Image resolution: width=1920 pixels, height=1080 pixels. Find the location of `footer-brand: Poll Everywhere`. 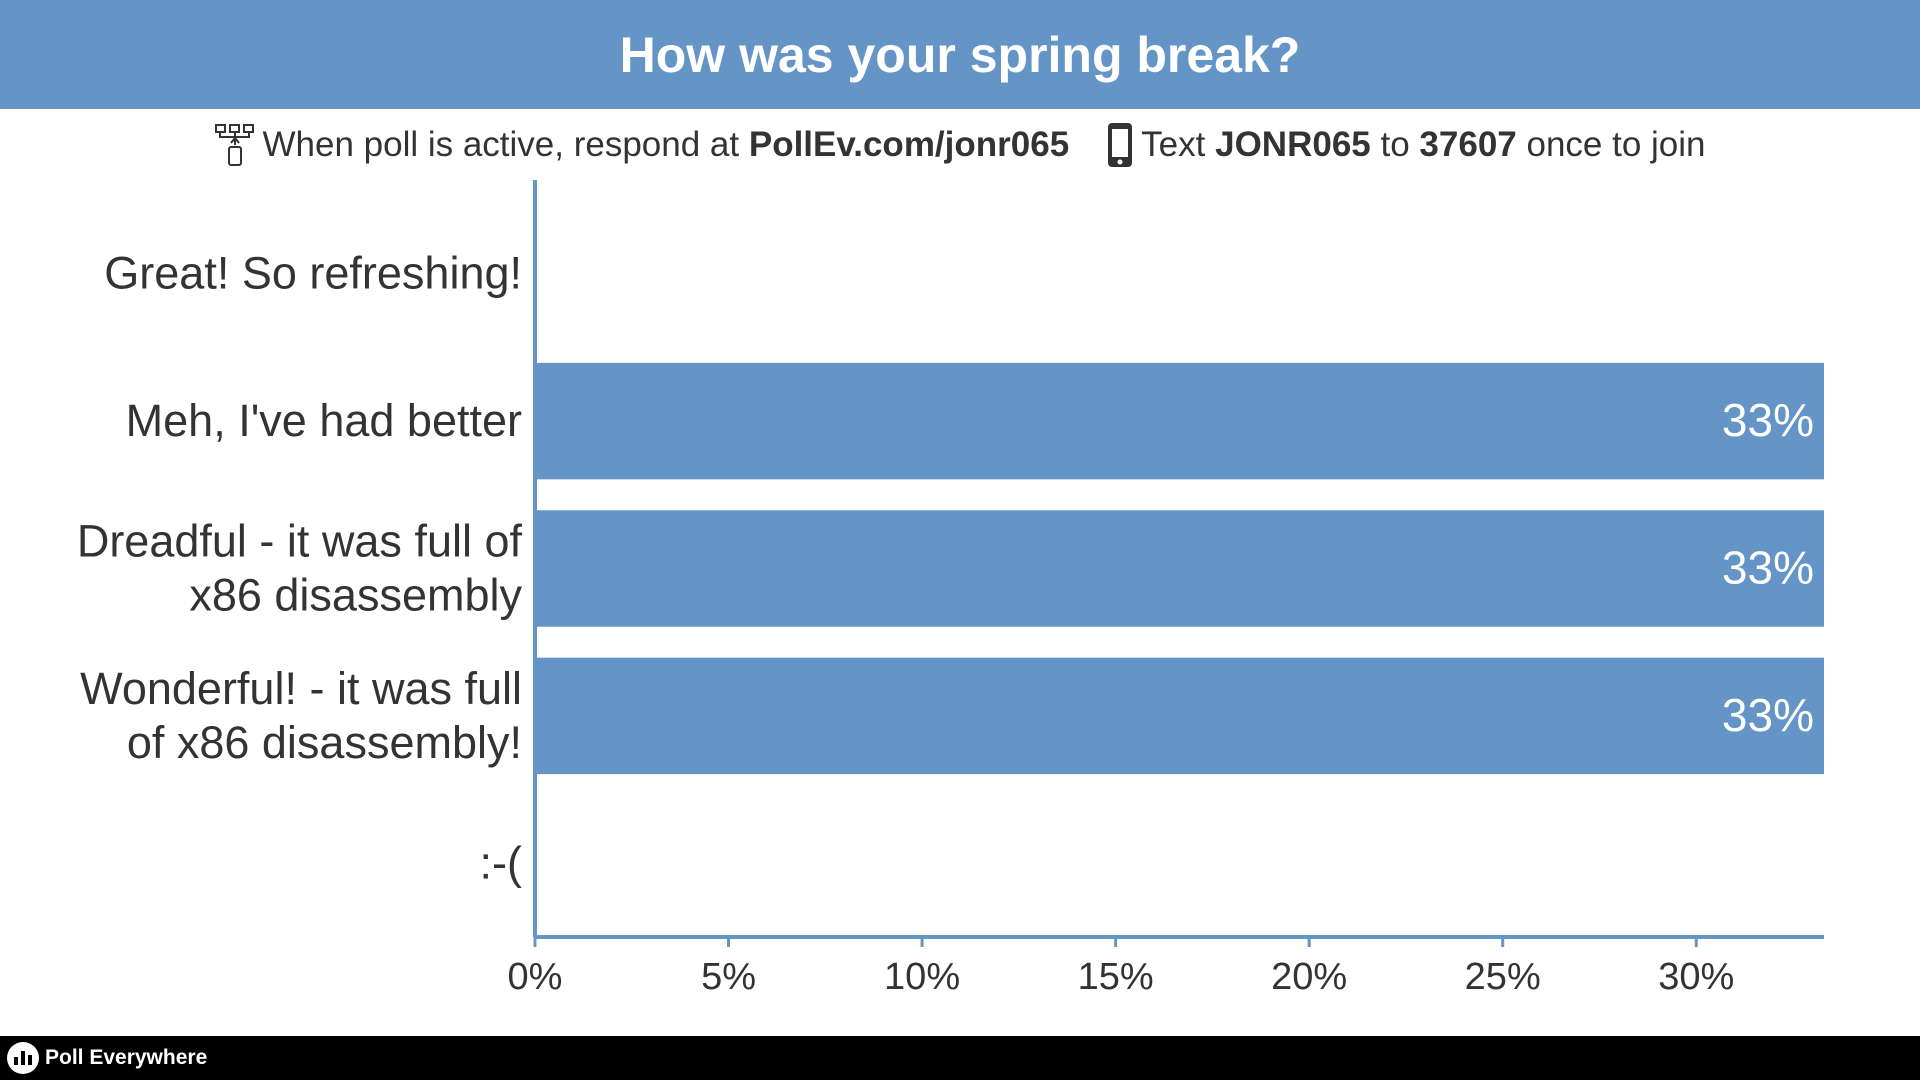

footer-brand: Poll Everywhere is located at coordinates (126, 1057).